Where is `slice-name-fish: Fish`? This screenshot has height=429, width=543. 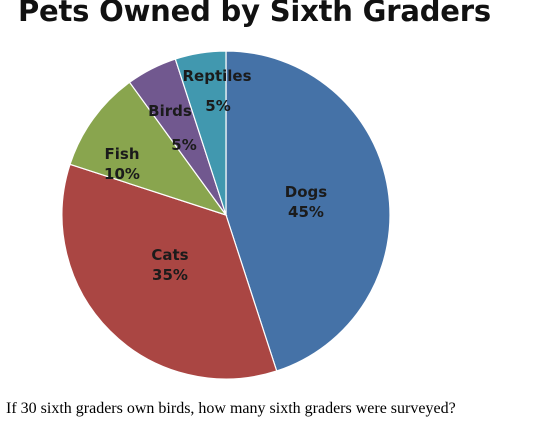 slice-name-fish: Fish is located at coordinates (122, 154).